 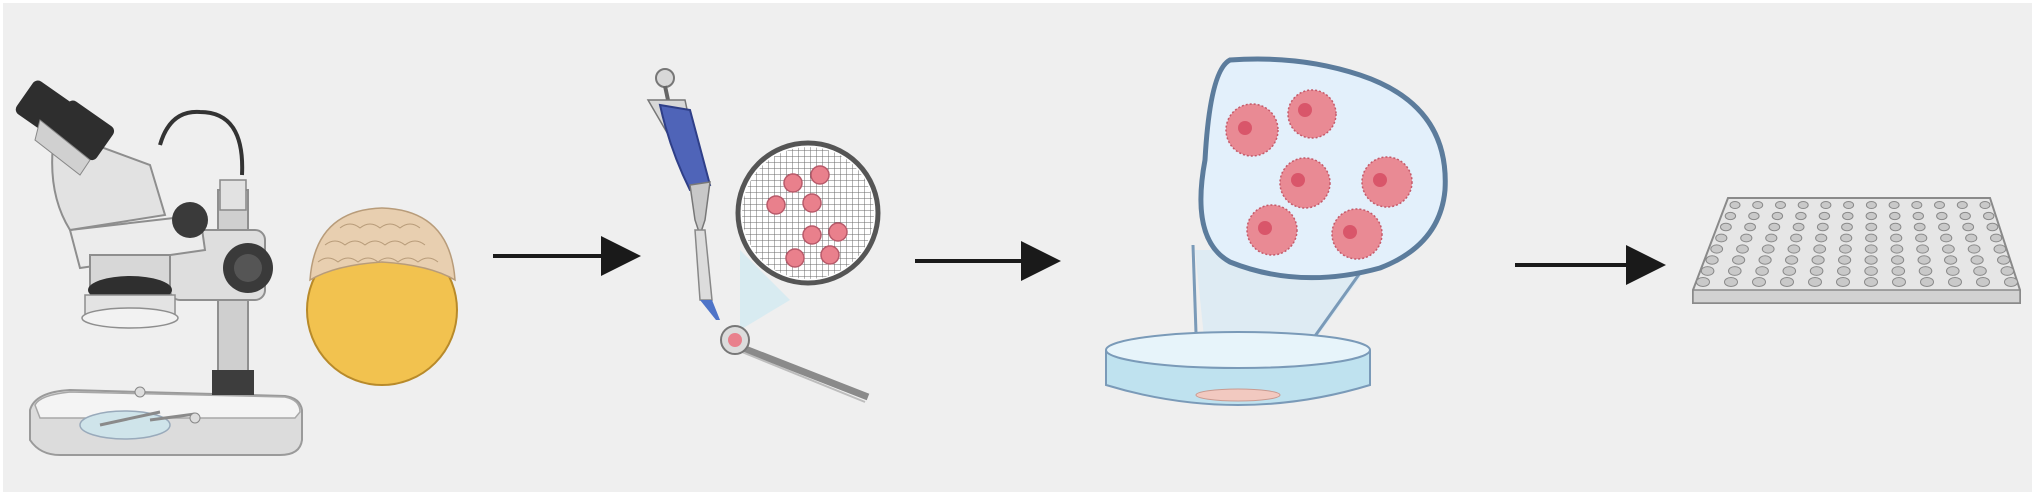 What do you see at coordinates (382, 296) in the screenshot?
I see `embryo-icon` at bounding box center [382, 296].